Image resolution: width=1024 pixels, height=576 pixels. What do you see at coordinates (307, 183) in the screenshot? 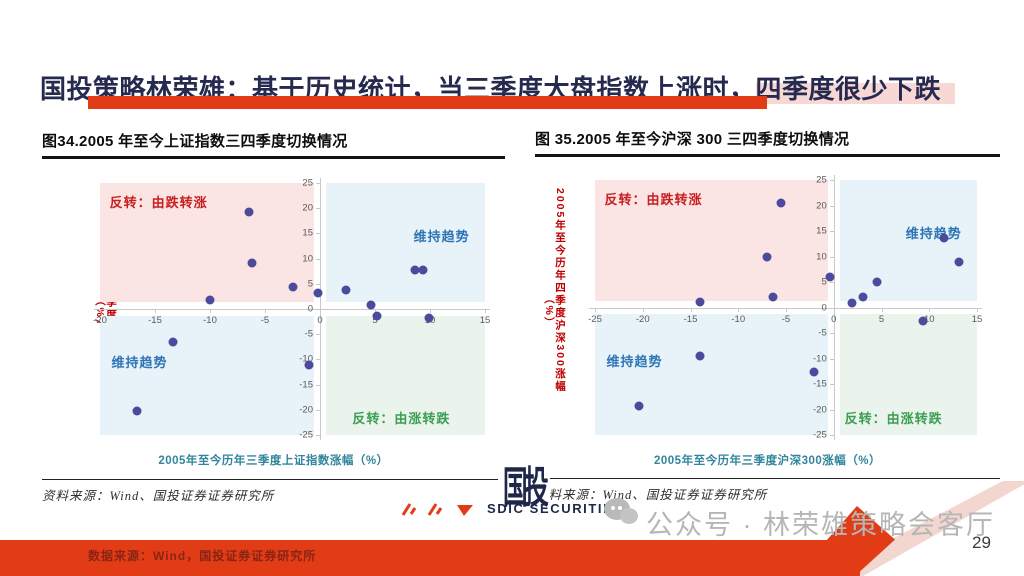
I see `y-axis-tick-label: 25` at bounding box center [307, 183].